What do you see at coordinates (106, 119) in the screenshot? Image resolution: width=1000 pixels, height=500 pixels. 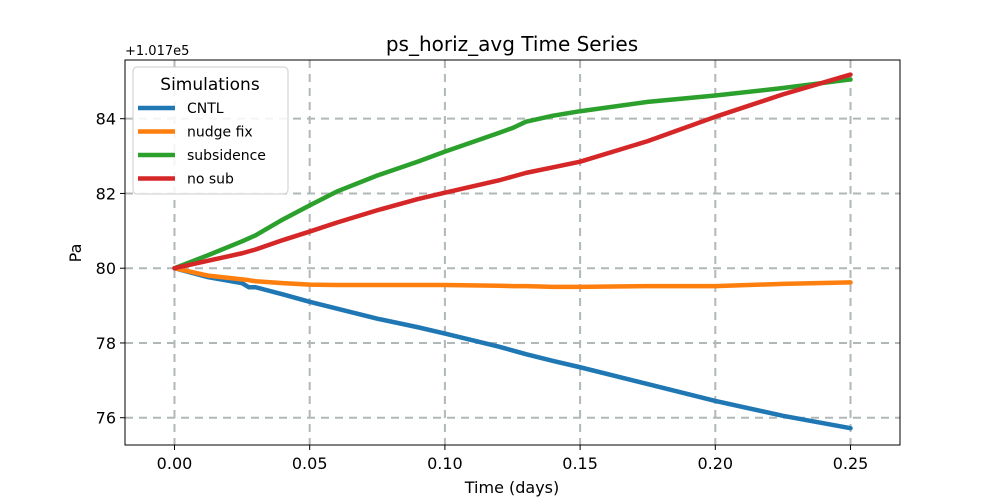 I see `y-tick-label: 84` at bounding box center [106, 119].